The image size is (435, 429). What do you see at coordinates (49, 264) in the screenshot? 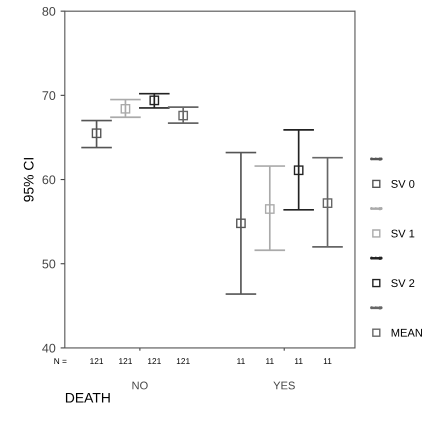
I see `y-tick-label: 50` at bounding box center [49, 264].